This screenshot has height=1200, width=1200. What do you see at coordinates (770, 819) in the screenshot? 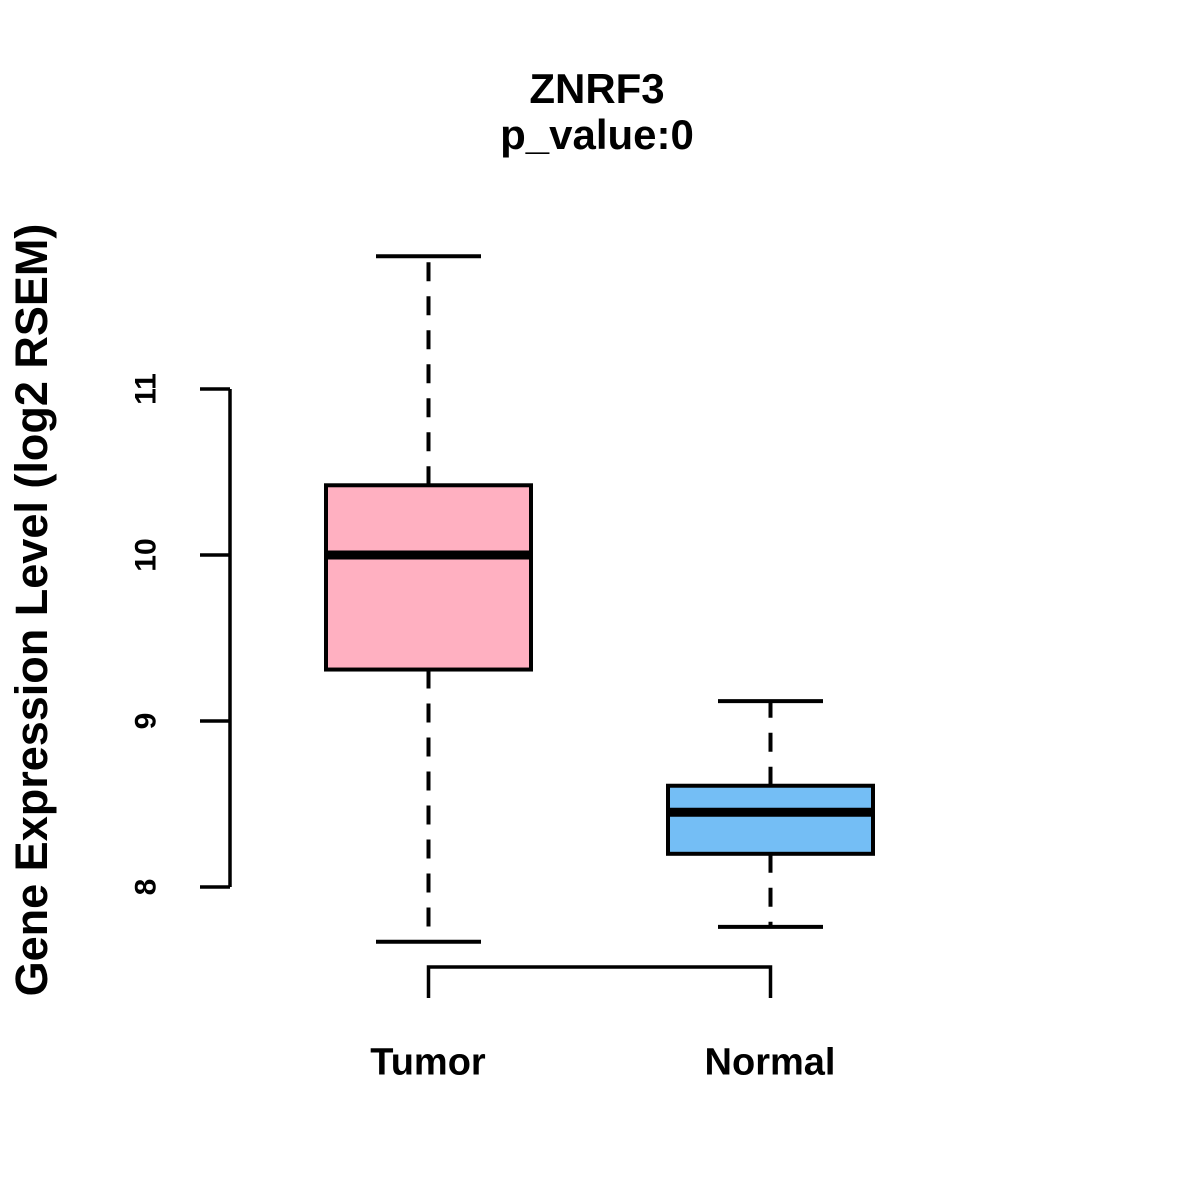
I see `box-normal` at bounding box center [770, 819].